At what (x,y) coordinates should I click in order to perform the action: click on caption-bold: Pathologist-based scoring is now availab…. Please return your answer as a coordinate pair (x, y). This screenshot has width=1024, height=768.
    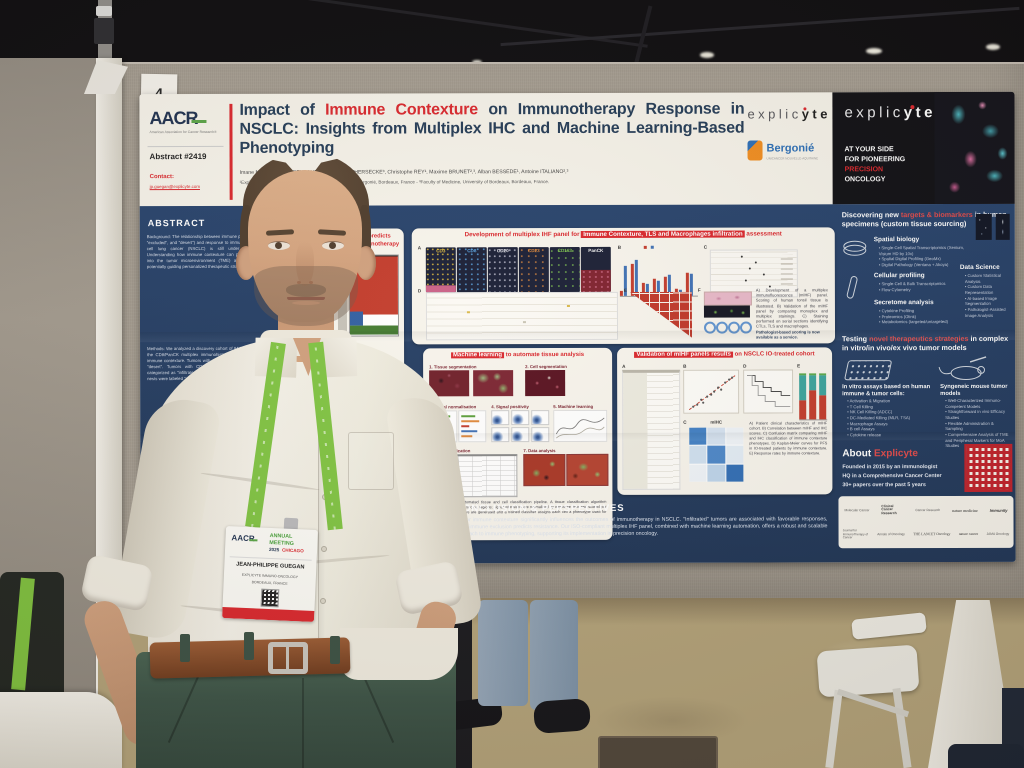
    Looking at the image, I should click on (788, 334).